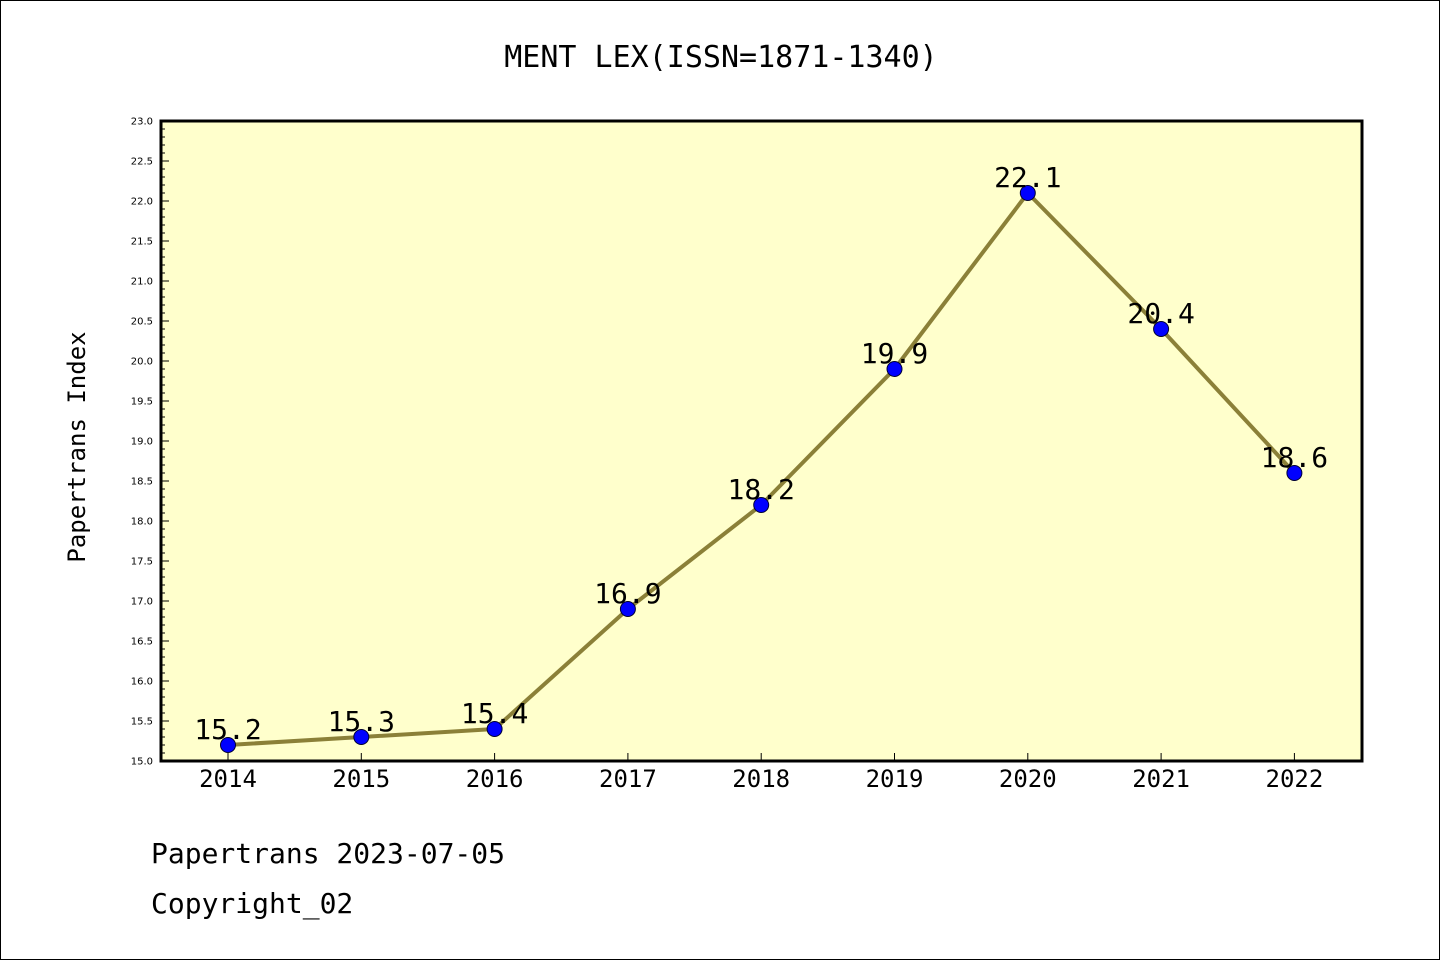 This screenshot has height=961, width=1440. I want to click on data-label: 20.4, so click(1160, 313).